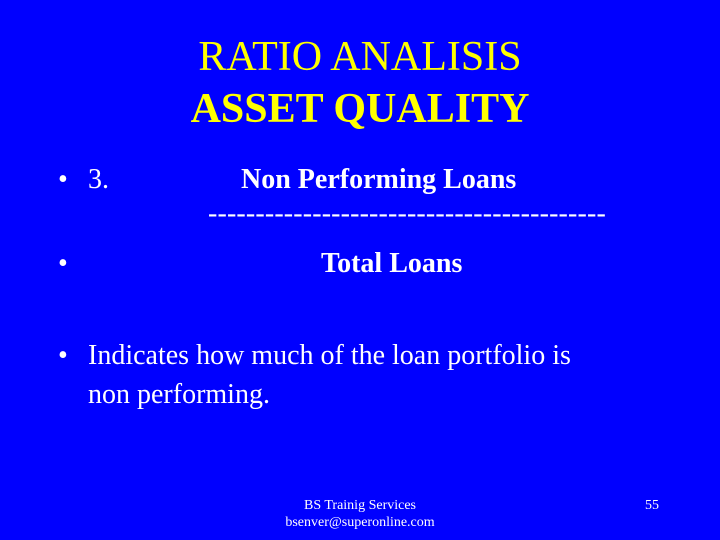 The height and width of the screenshot is (540, 720). What do you see at coordinates (98, 179) in the screenshot?
I see `item-number: 3.` at bounding box center [98, 179].